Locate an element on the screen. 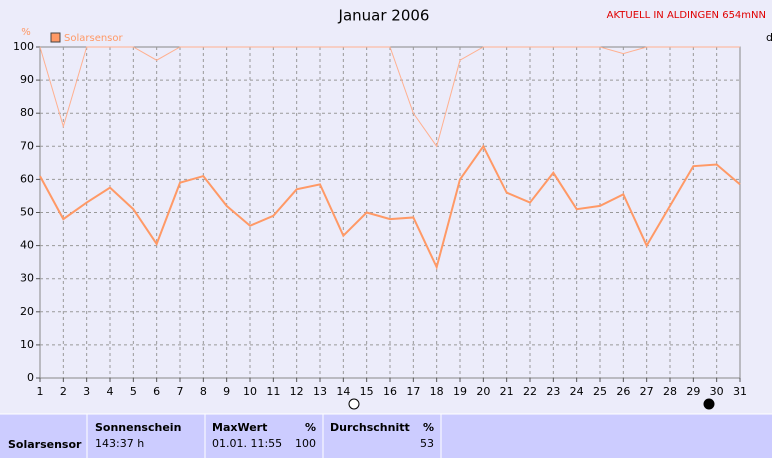 The height and width of the screenshot is (458, 772). x-tick-label: 21 is located at coordinates (507, 391).